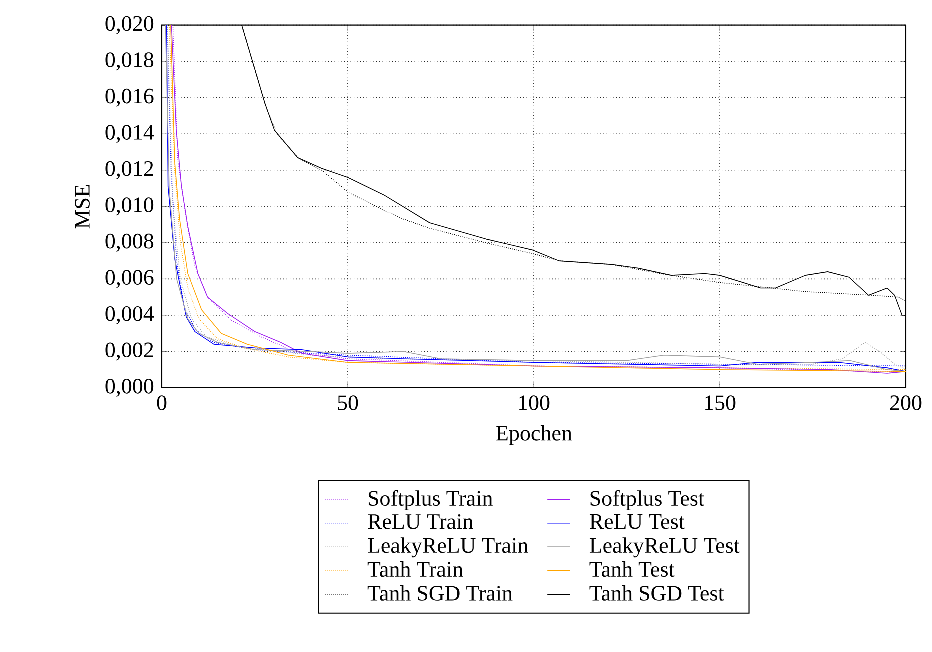 This screenshot has width=932, height=652. What do you see at coordinates (130, 207) in the screenshot?
I see `y-tick-label: 0,010` at bounding box center [130, 207].